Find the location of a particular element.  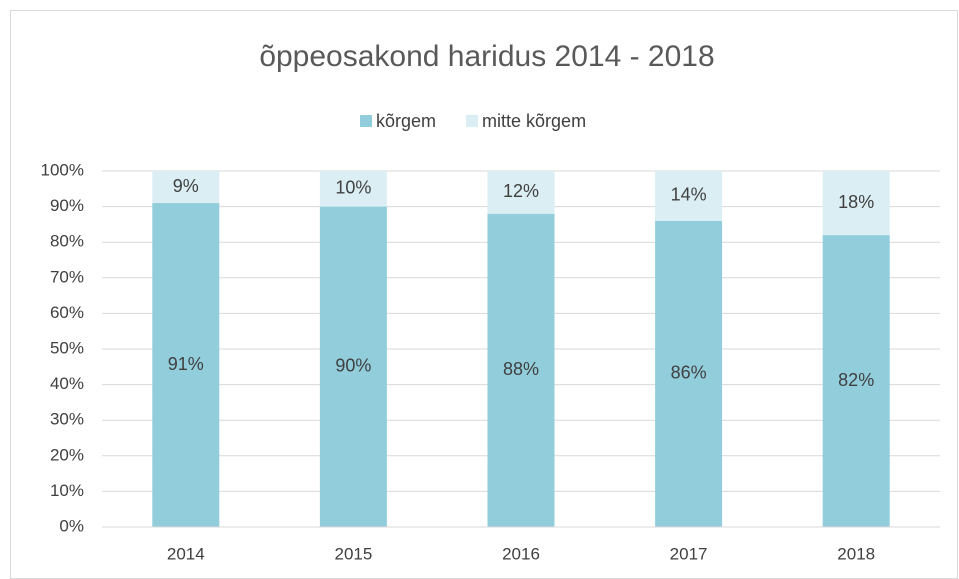

data-label: 90% is located at coordinates (353, 366).